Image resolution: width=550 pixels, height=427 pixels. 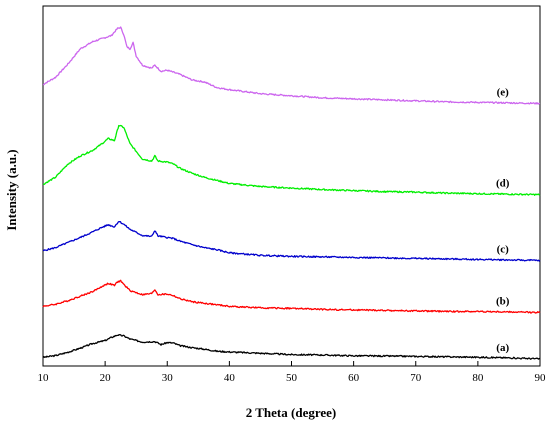 What do you see at coordinates (291, 296) in the screenshot?
I see `series-line-b` at bounding box center [291, 296].